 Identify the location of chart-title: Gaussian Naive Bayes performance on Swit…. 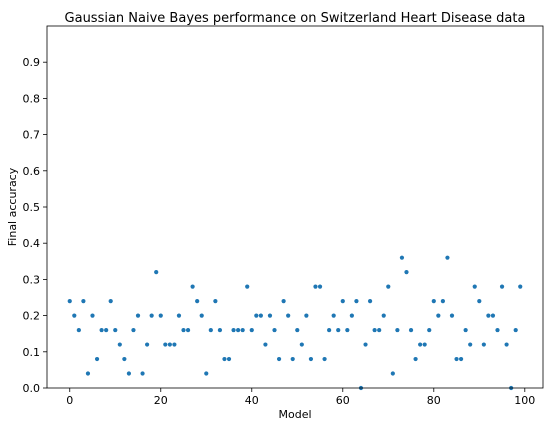
(295, 18).